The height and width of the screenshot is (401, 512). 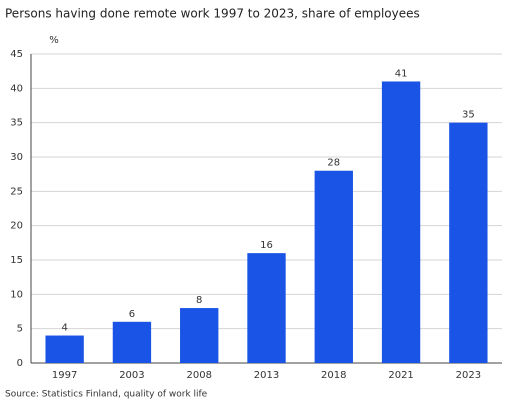 What do you see at coordinates (20, 329) in the screenshot?
I see `y-tick-label: 5` at bounding box center [20, 329].